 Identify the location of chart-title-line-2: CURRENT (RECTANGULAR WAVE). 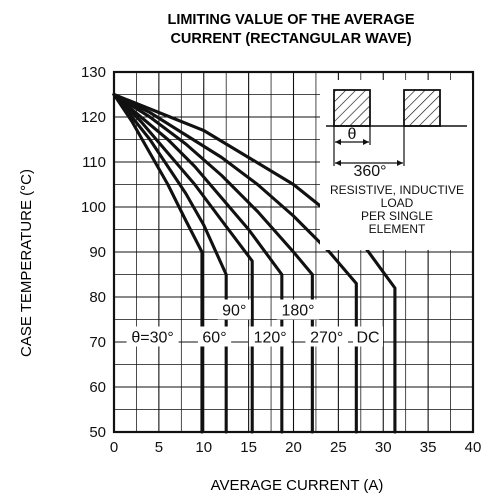
(290, 39).